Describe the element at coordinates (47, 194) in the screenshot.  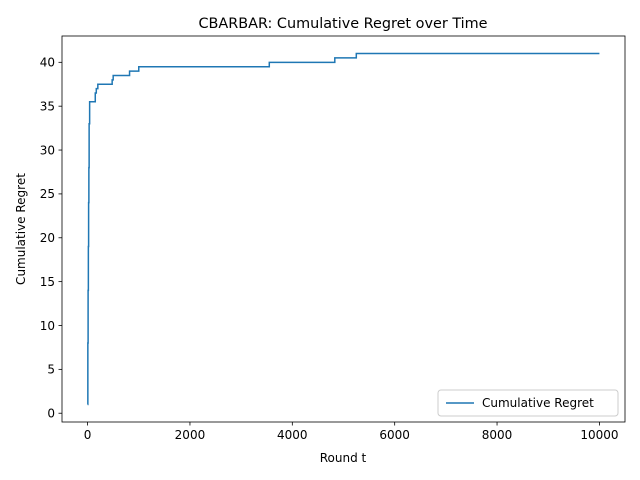
I see `y-tick-label: 25` at that location.